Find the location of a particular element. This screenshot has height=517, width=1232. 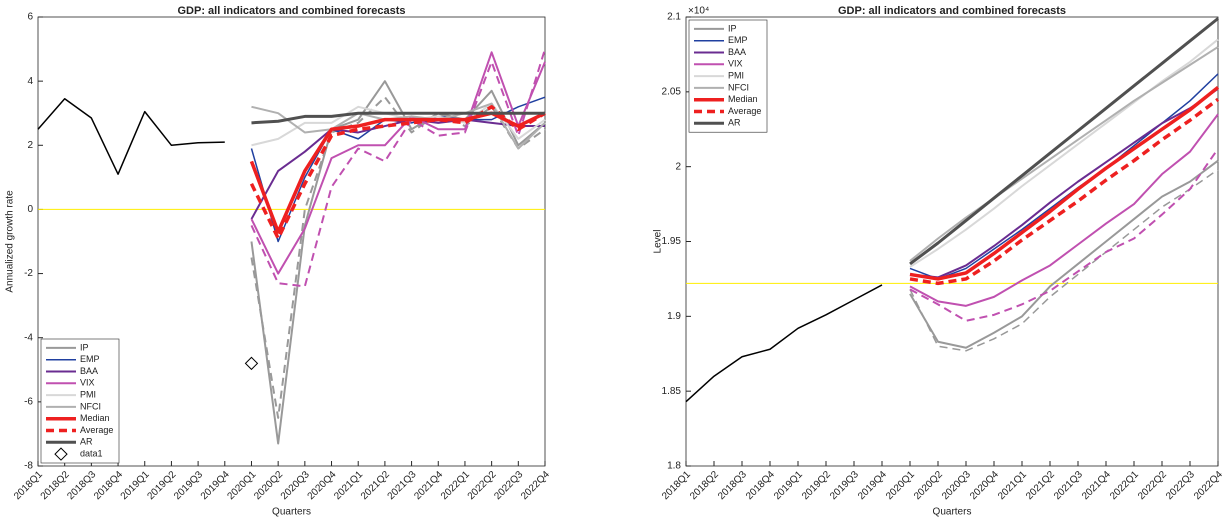

y-axis-label: Level is located at coordinates (658, 242).